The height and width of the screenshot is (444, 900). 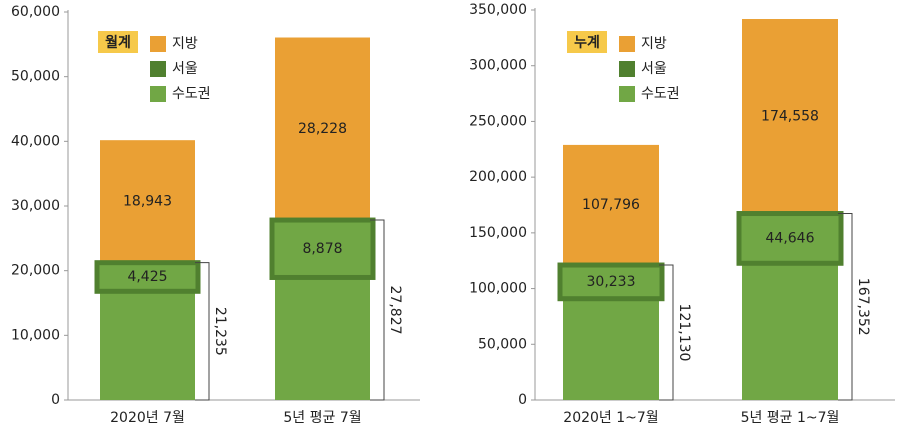 I want to click on y-tick-label: 30,000, so click(x=35, y=206).